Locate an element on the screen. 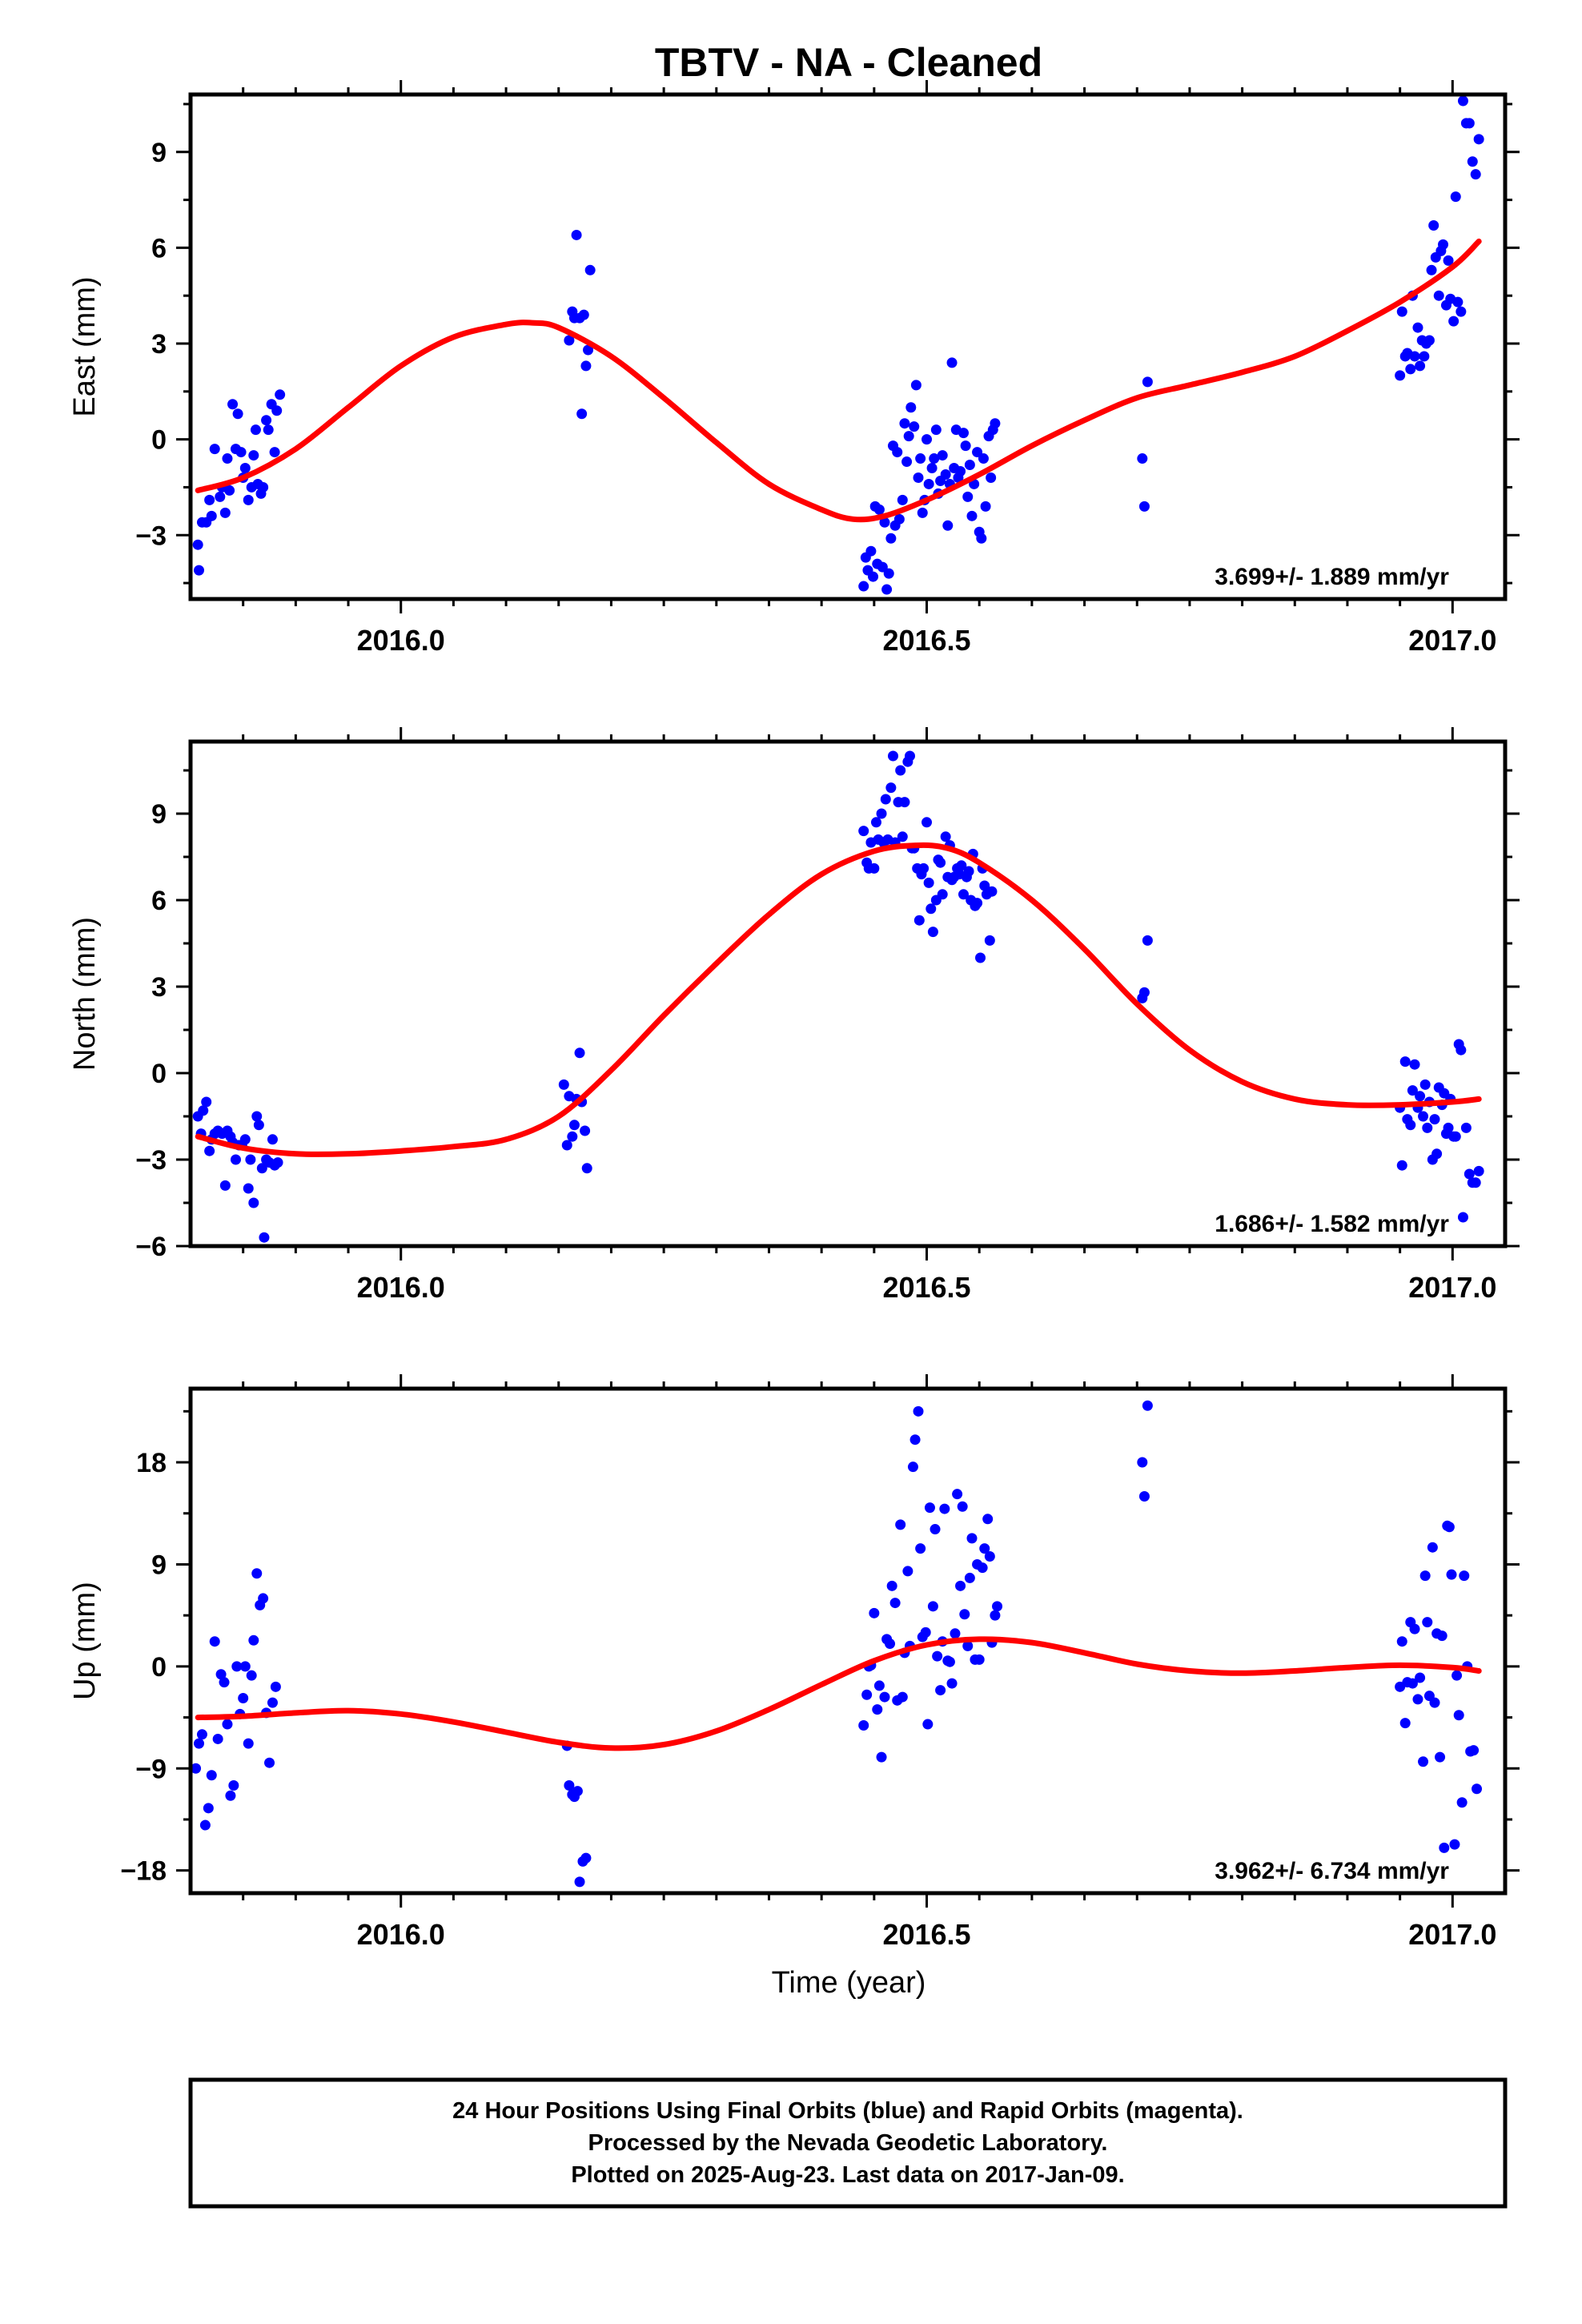  up-y-tick-label: 18 is located at coordinates (151, 1463).